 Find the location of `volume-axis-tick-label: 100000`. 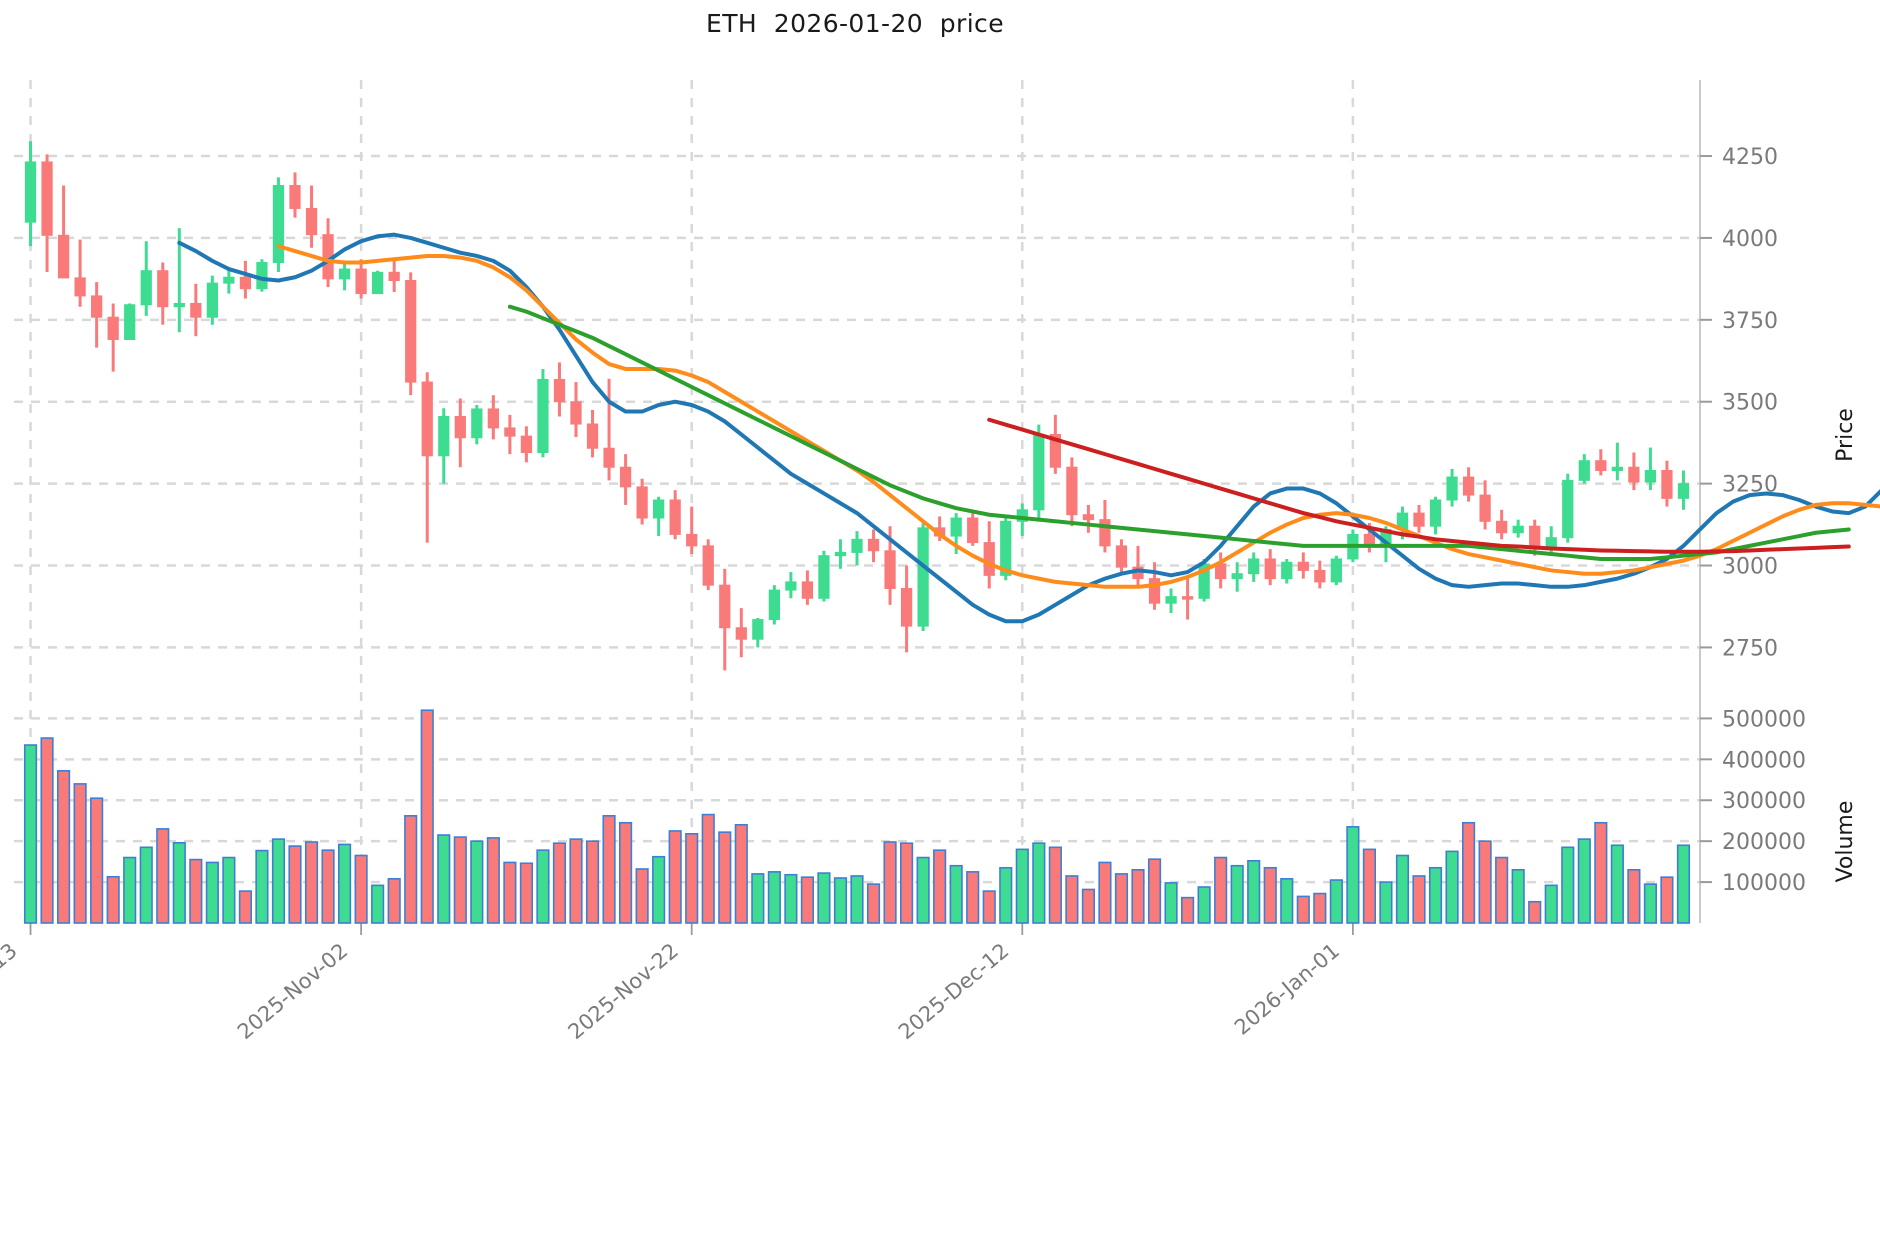

volume-axis-tick-label: 100000 is located at coordinates (1764, 883).